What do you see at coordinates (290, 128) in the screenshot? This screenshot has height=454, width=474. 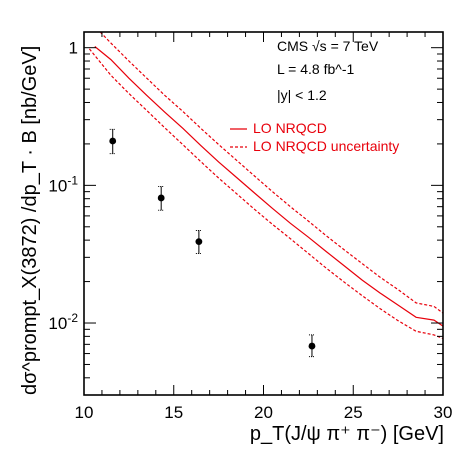 I see `legend-label-nrqcd: LO NRQCD` at bounding box center [290, 128].